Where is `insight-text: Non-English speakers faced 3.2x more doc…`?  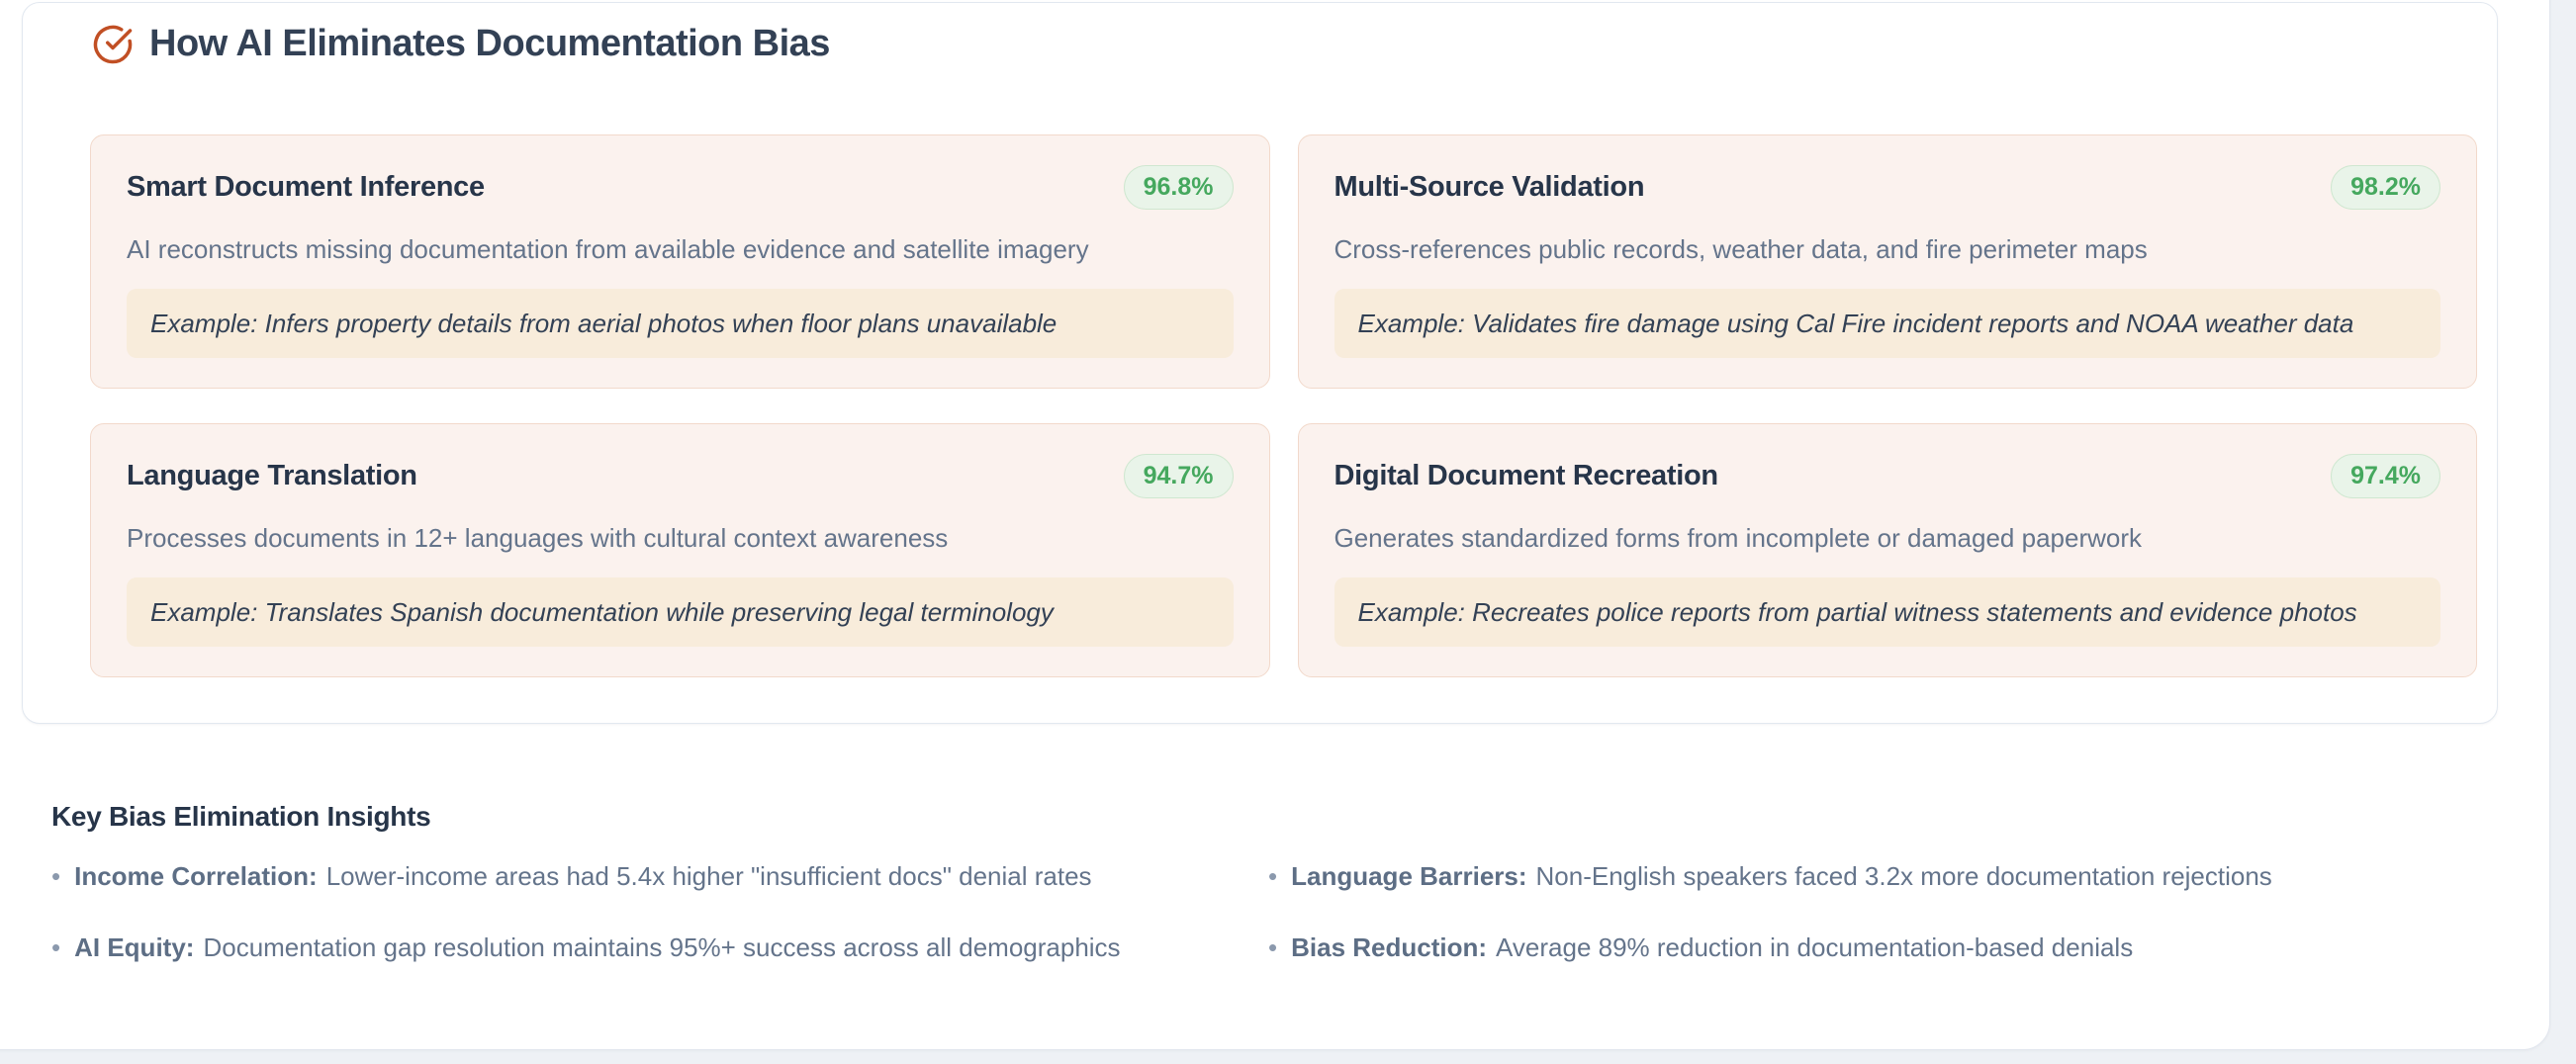
insight-text: Non-English speakers faced 3.2x more doc… is located at coordinates (1904, 876).